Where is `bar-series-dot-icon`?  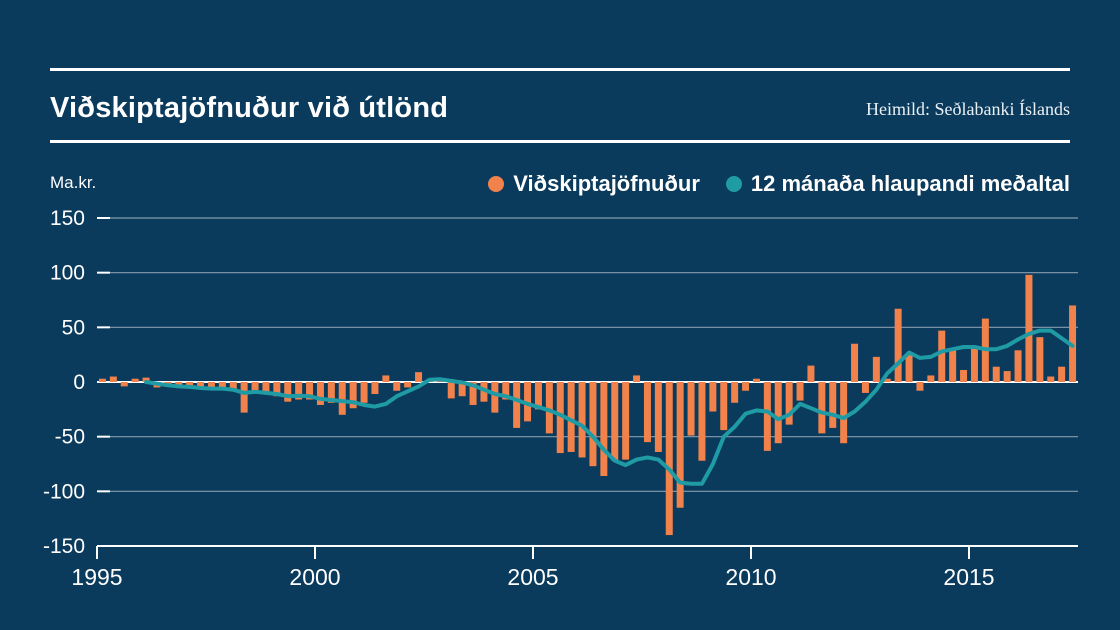
bar-series-dot-icon is located at coordinates (496, 184).